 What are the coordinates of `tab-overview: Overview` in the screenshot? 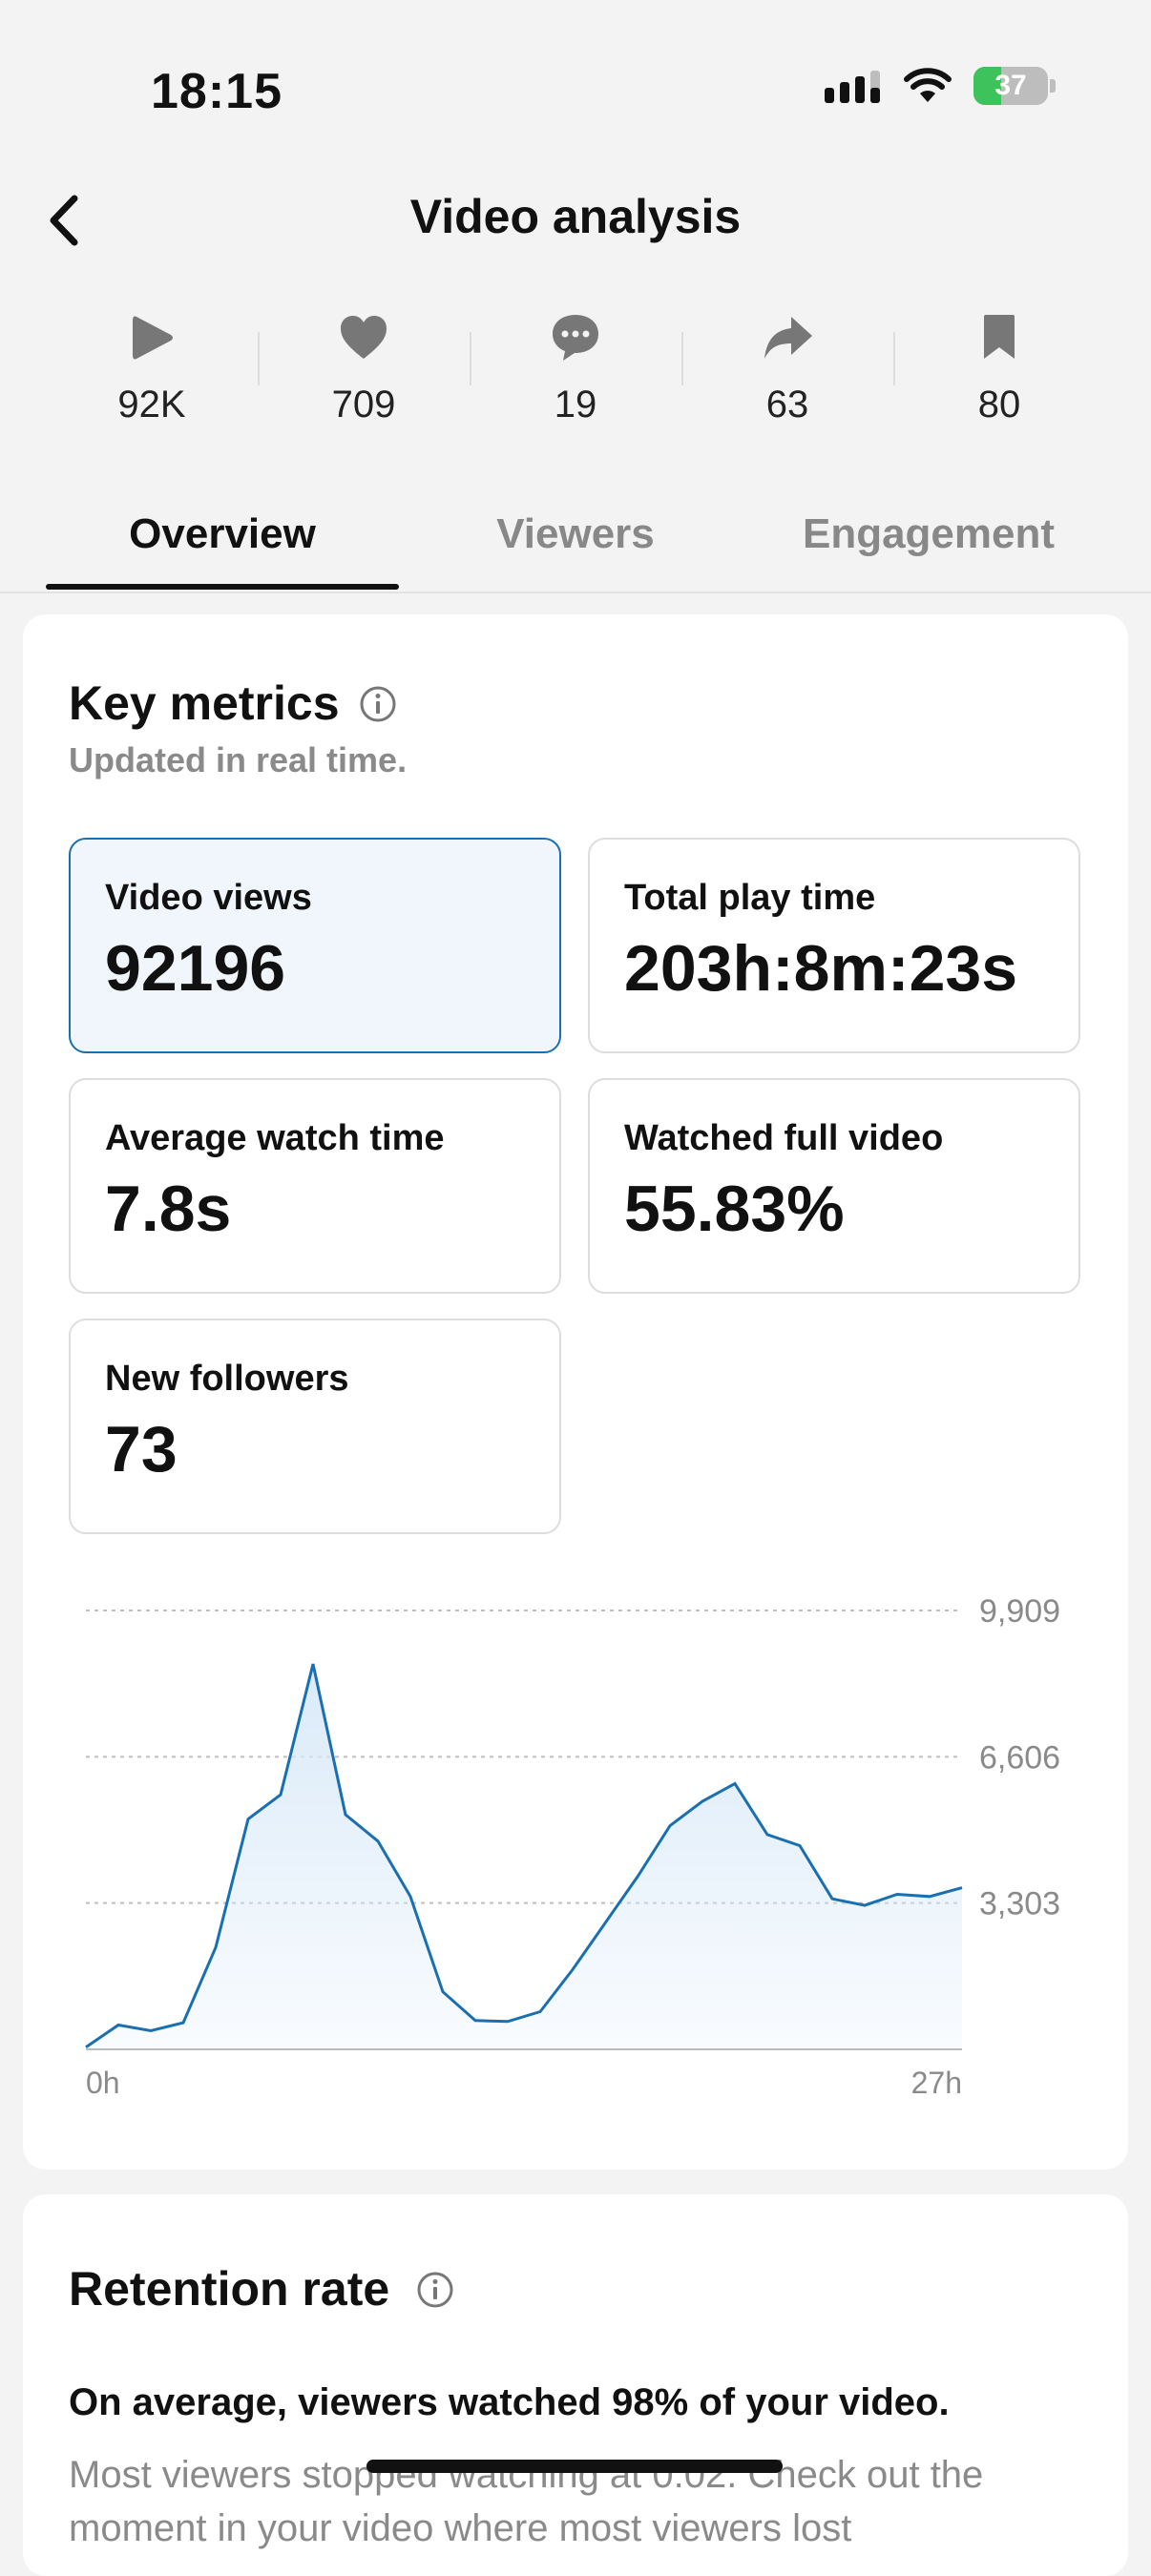 It's located at (222, 533).